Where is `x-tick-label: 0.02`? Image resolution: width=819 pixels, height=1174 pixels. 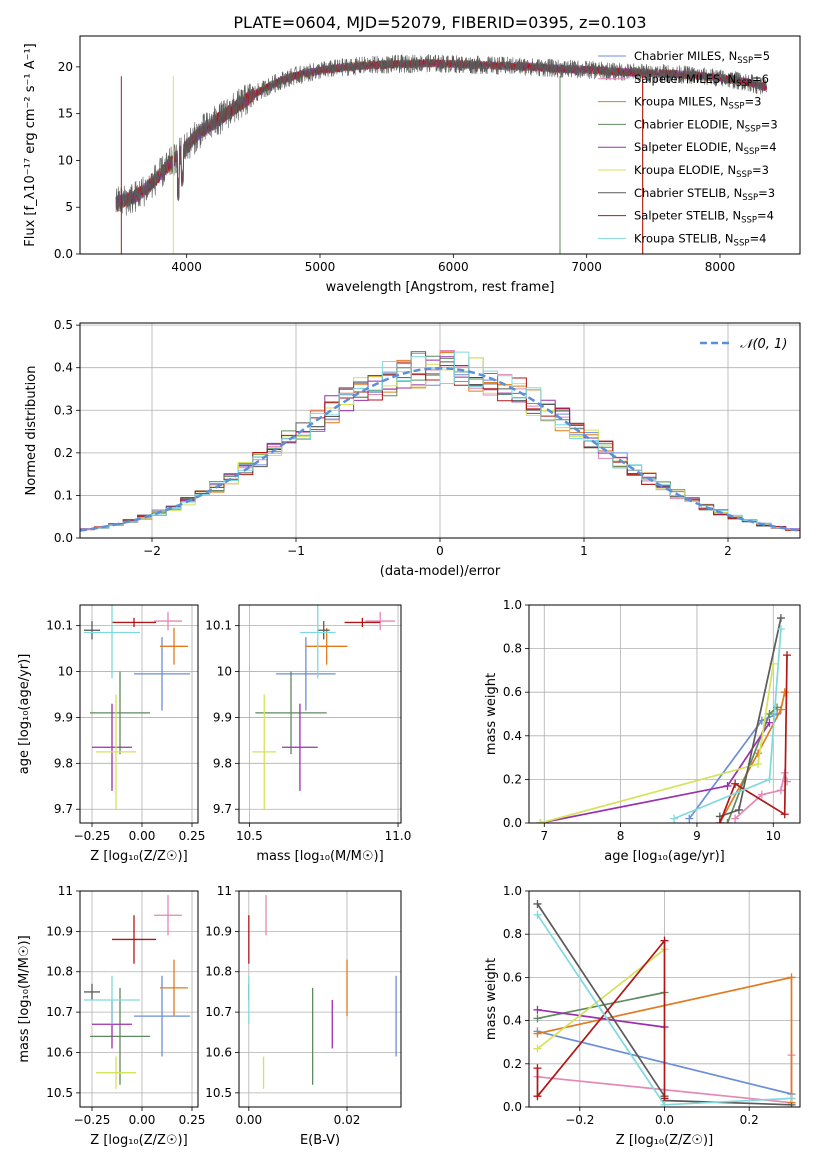 x-tick-label: 0.02 is located at coordinates (347, 1120).